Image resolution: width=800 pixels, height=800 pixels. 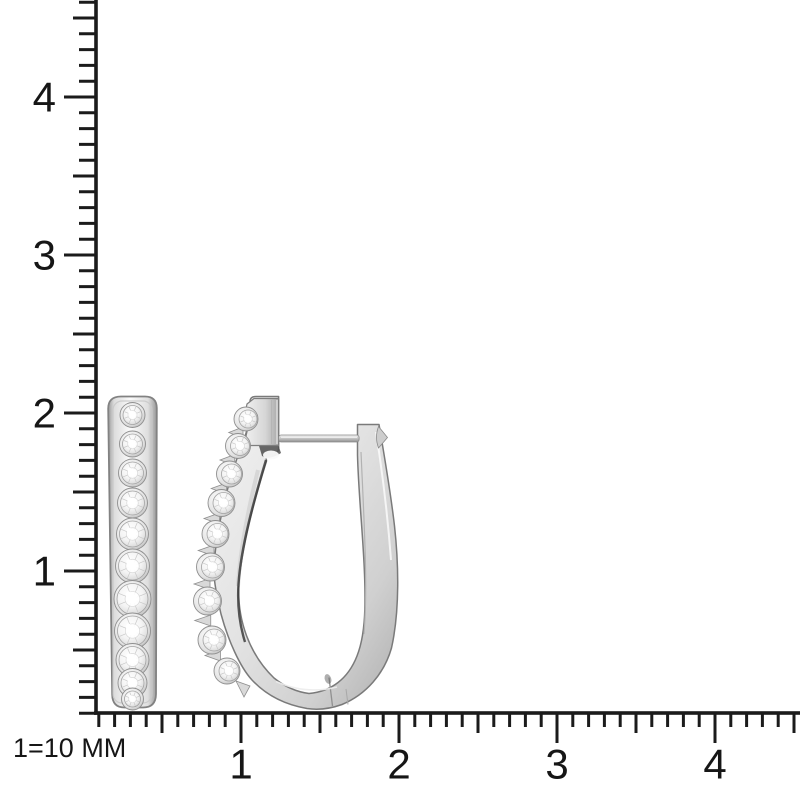 I want to click on scale-note-label: 1=10 MM, so click(x=69, y=748).